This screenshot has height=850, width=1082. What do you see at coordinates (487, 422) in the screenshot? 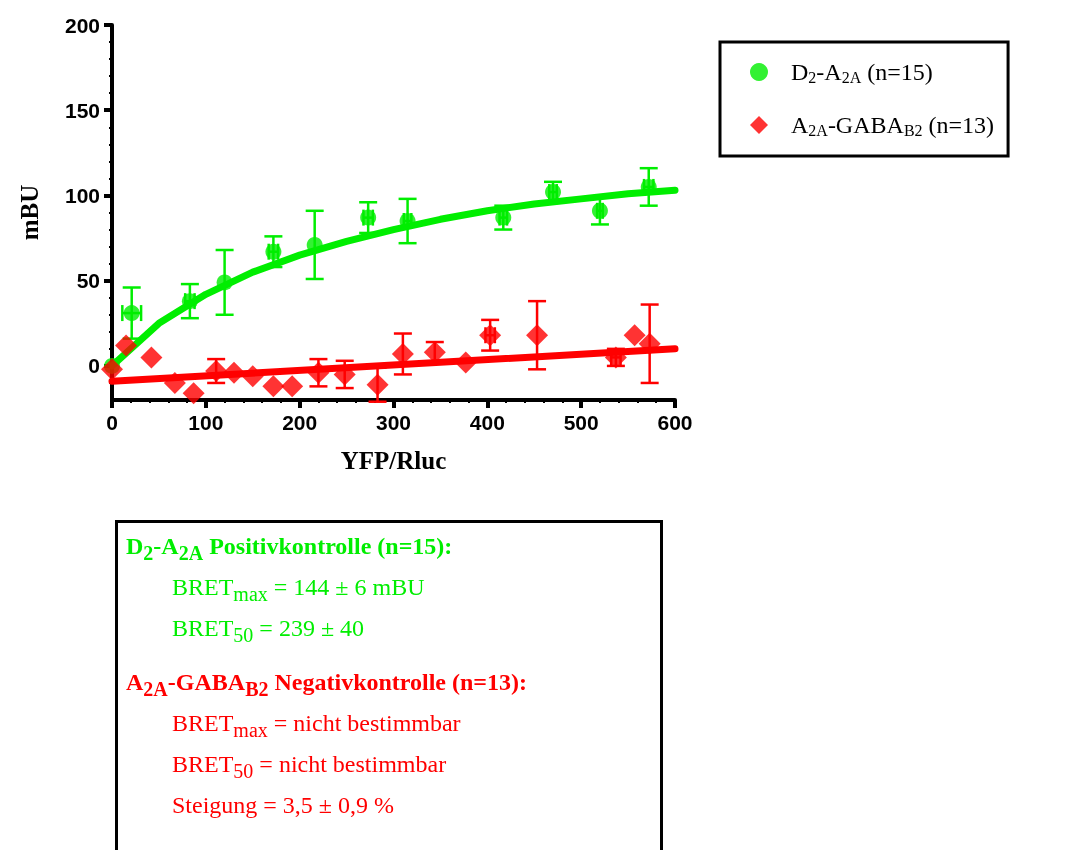
I see `x-tick-label: 400` at bounding box center [487, 422].